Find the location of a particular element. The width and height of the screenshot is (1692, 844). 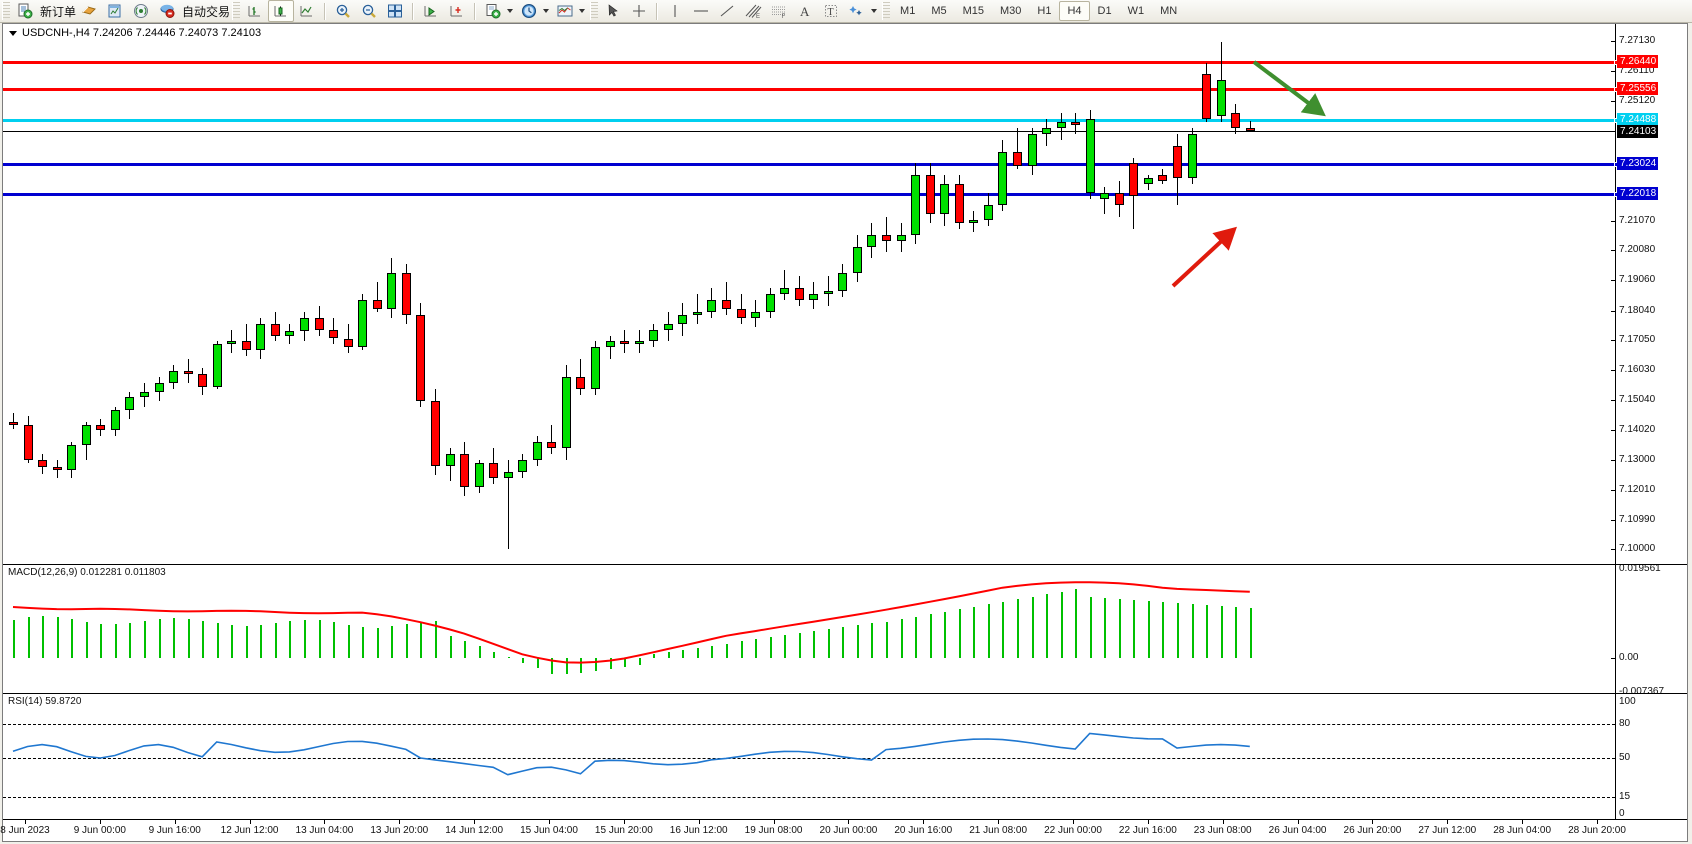

chart-menu-chevron-down-icon is located at coordinates (13, 33).